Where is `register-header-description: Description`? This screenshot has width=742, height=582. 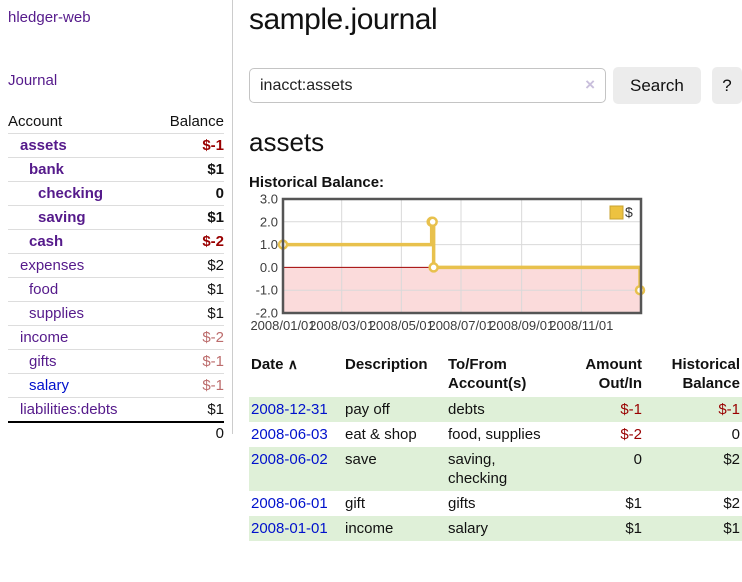 register-header-description: Description is located at coordinates (386, 364).